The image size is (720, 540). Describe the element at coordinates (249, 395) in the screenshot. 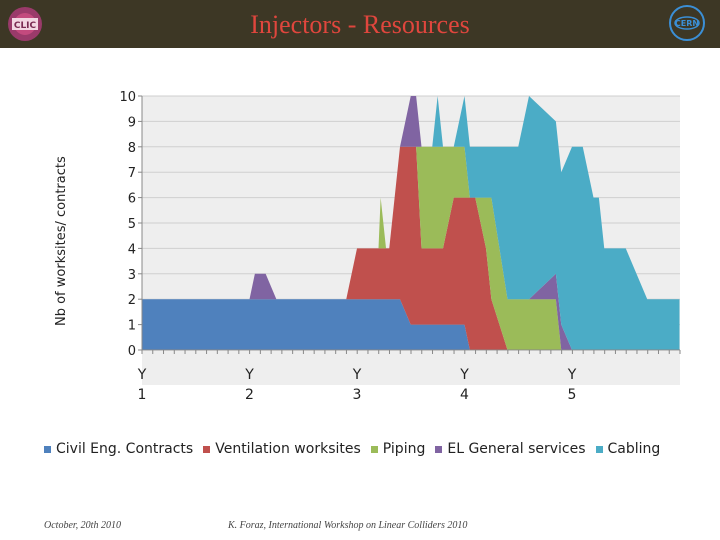

I see `x-tick-label: 2` at that location.